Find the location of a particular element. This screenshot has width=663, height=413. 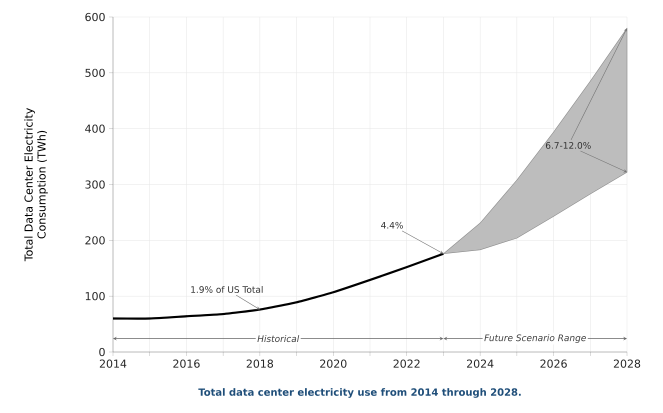

x-tick-label: 2028 is located at coordinates (627, 364).